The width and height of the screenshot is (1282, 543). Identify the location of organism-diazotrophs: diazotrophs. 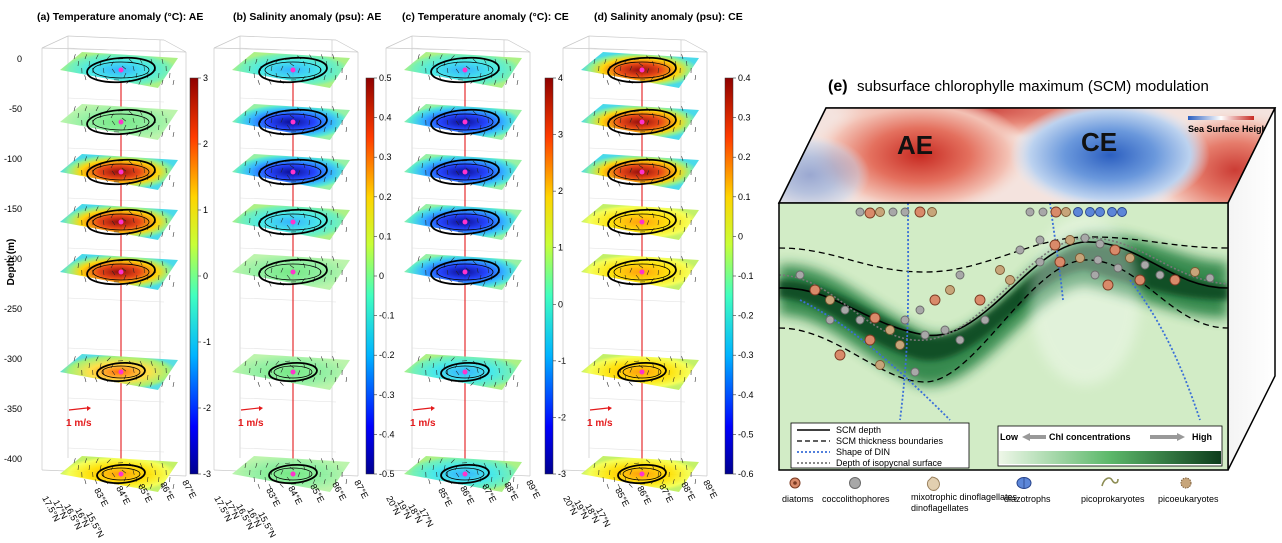
(1027, 499).